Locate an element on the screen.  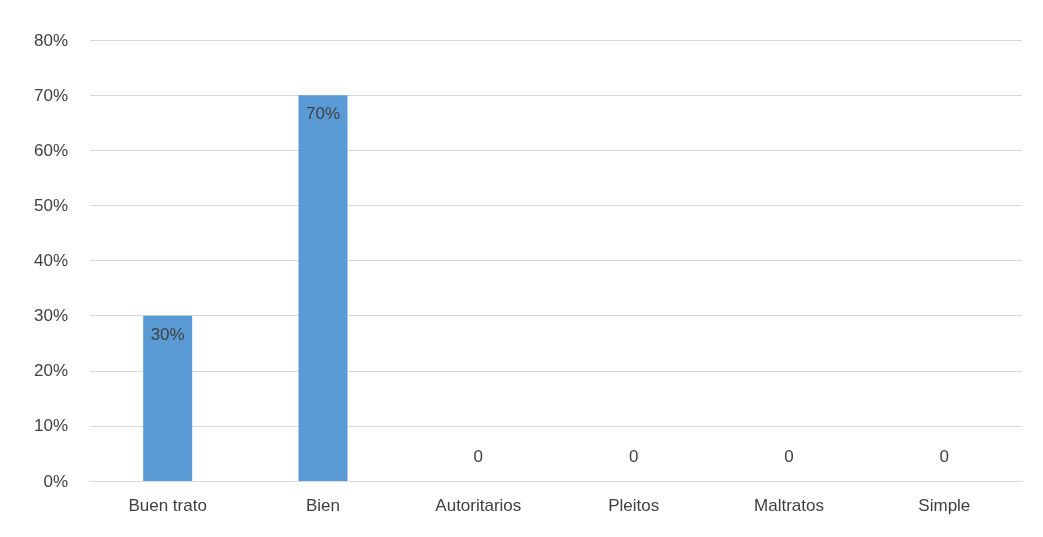
y-tick-label: 80% is located at coordinates (50, 40).